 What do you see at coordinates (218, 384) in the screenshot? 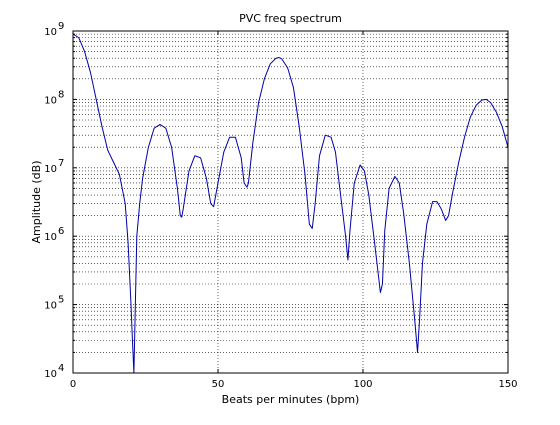
I see `x-tick-label: 50` at bounding box center [218, 384].